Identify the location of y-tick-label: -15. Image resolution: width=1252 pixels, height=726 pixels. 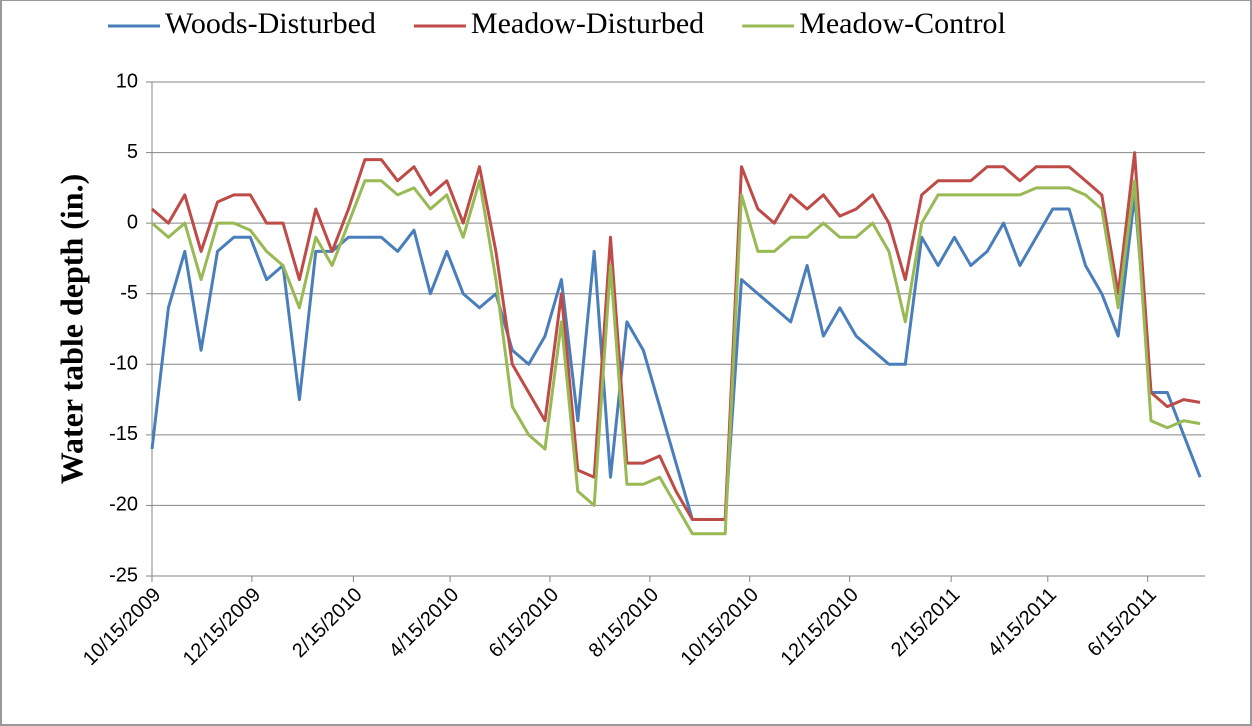
(123, 434).